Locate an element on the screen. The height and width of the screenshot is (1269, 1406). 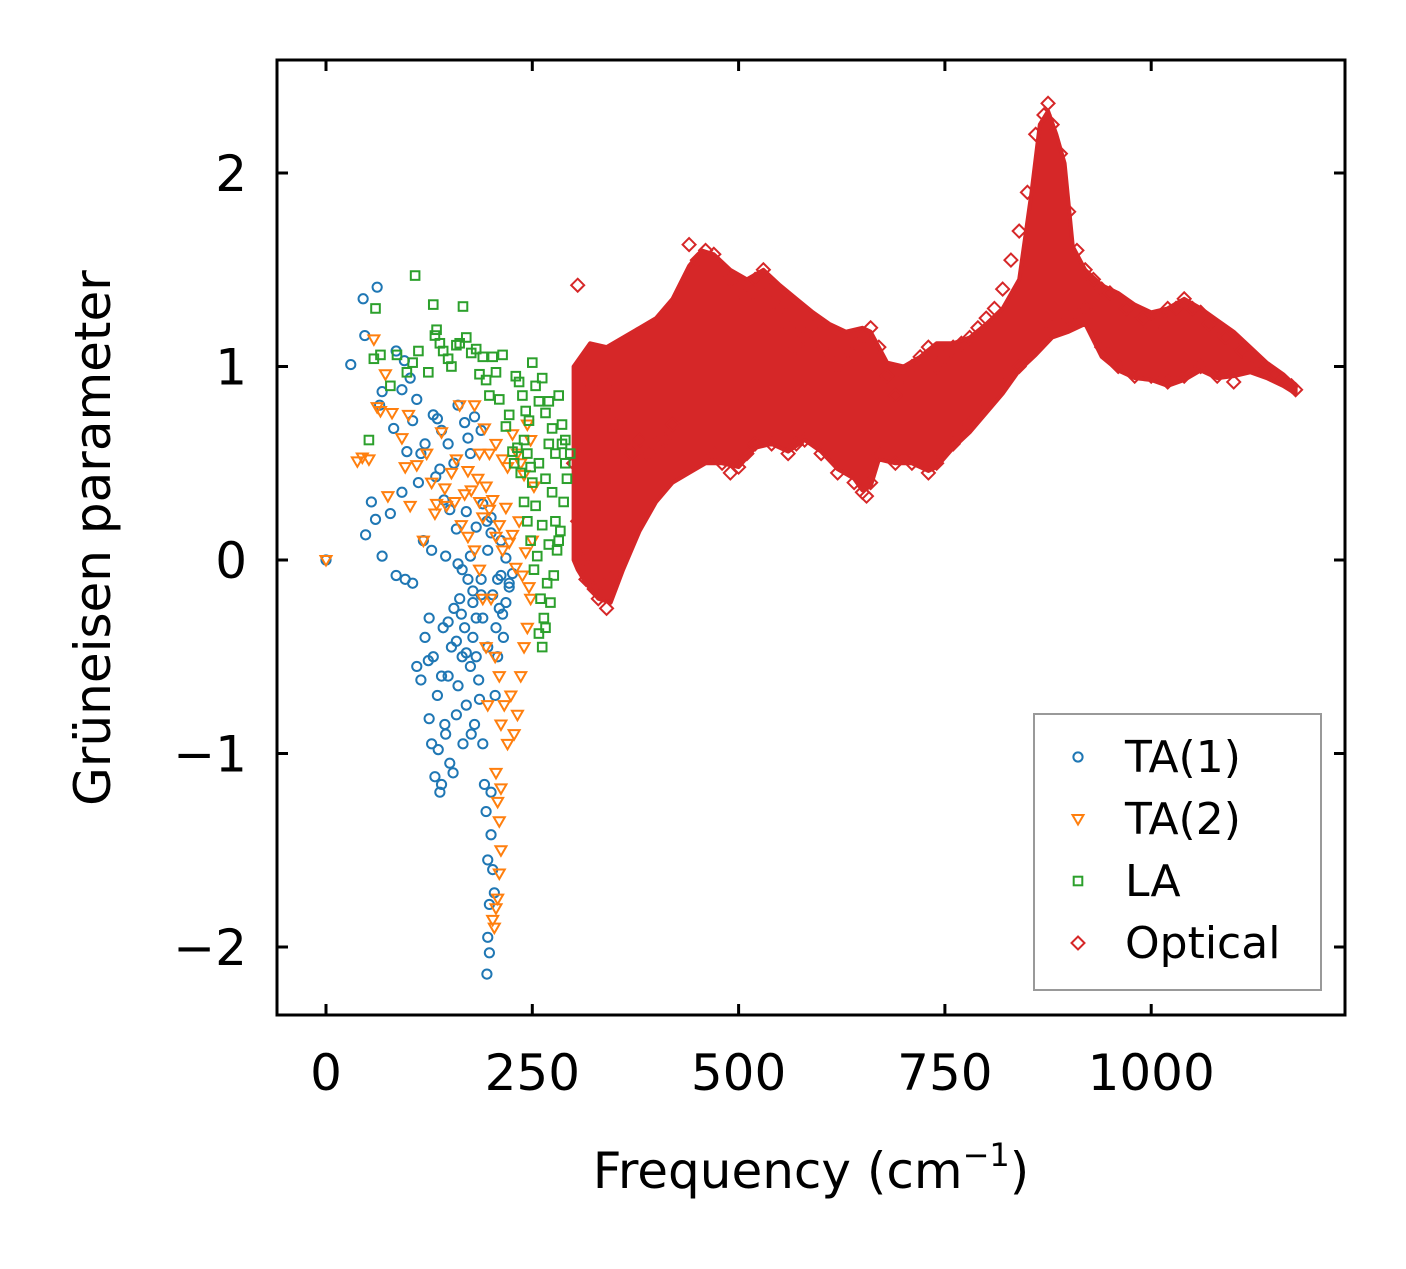
series-ta-1- is located at coordinates (419, 630).